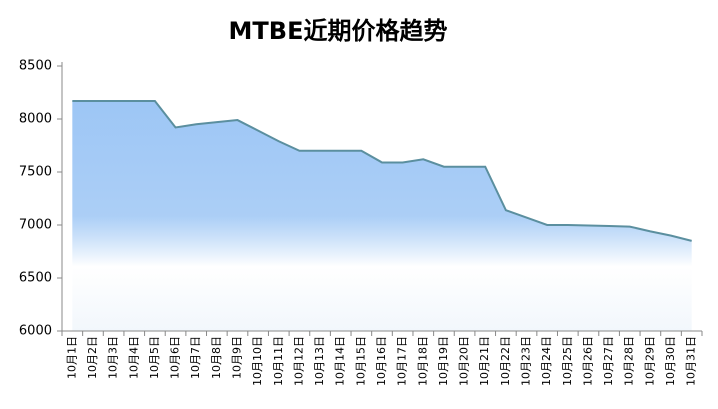 The image size is (718, 409). What do you see at coordinates (35, 278) in the screenshot?
I see `y-tick-label: 6500` at bounding box center [35, 278].